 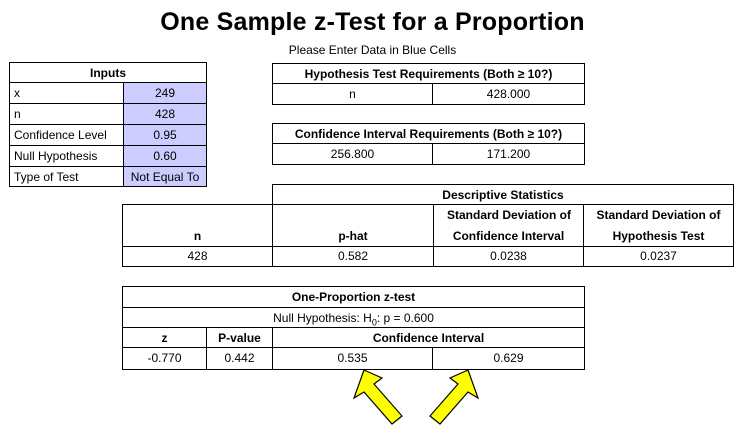 I want to click on page-title: One Sample z-Test for a Proportion, so click(x=372, y=22).